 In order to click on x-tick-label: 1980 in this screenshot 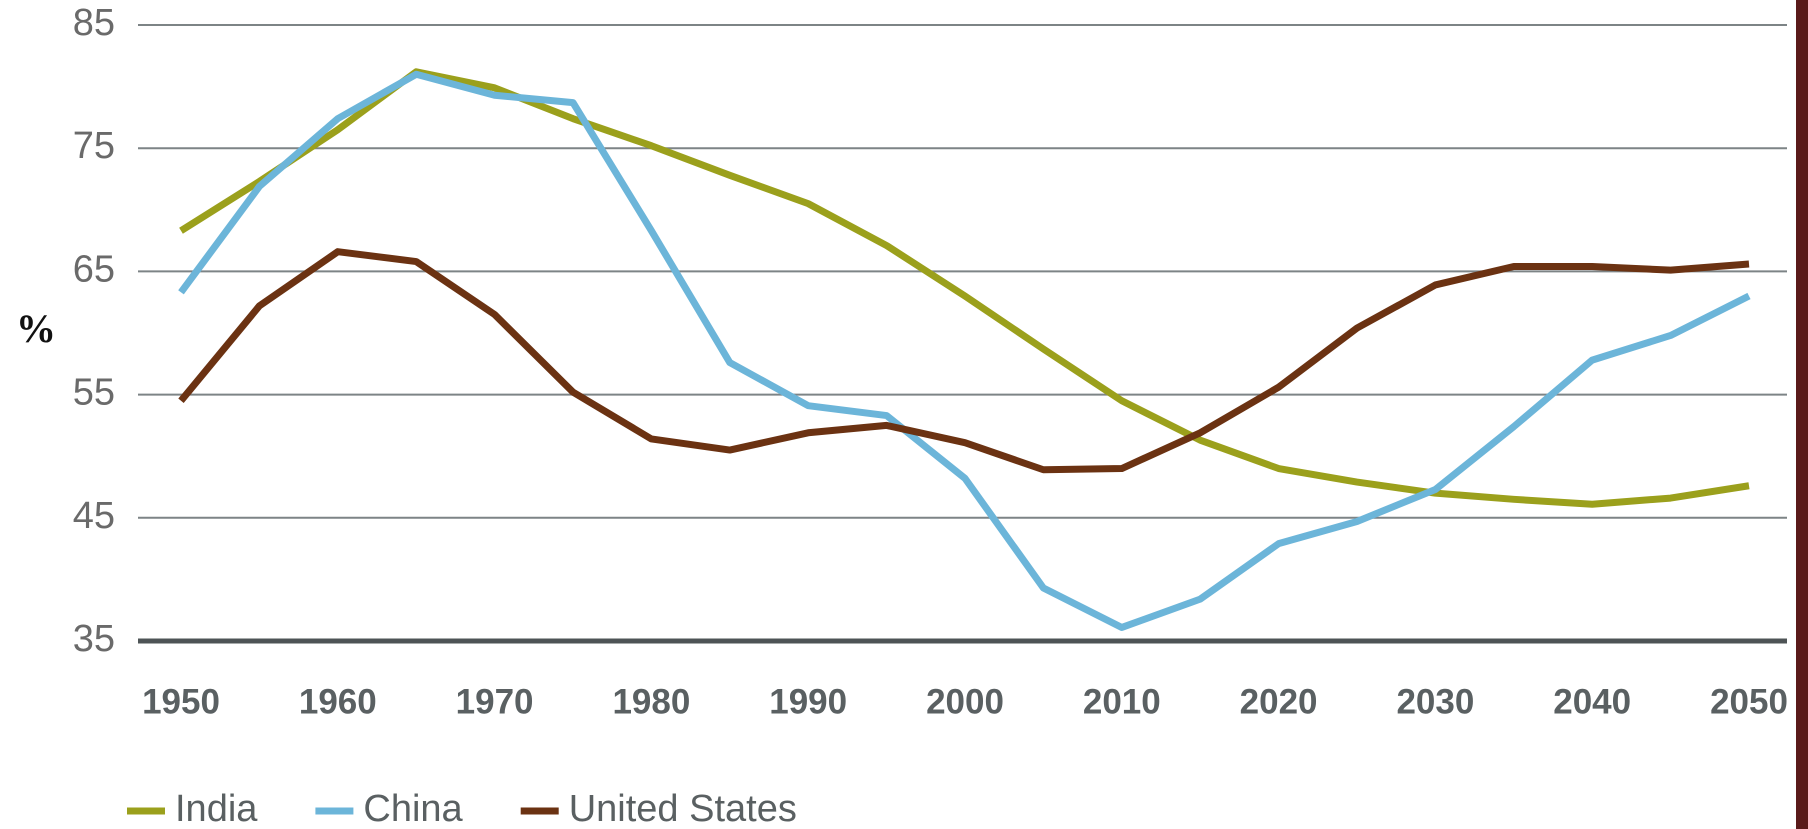, I will do `click(651, 701)`.